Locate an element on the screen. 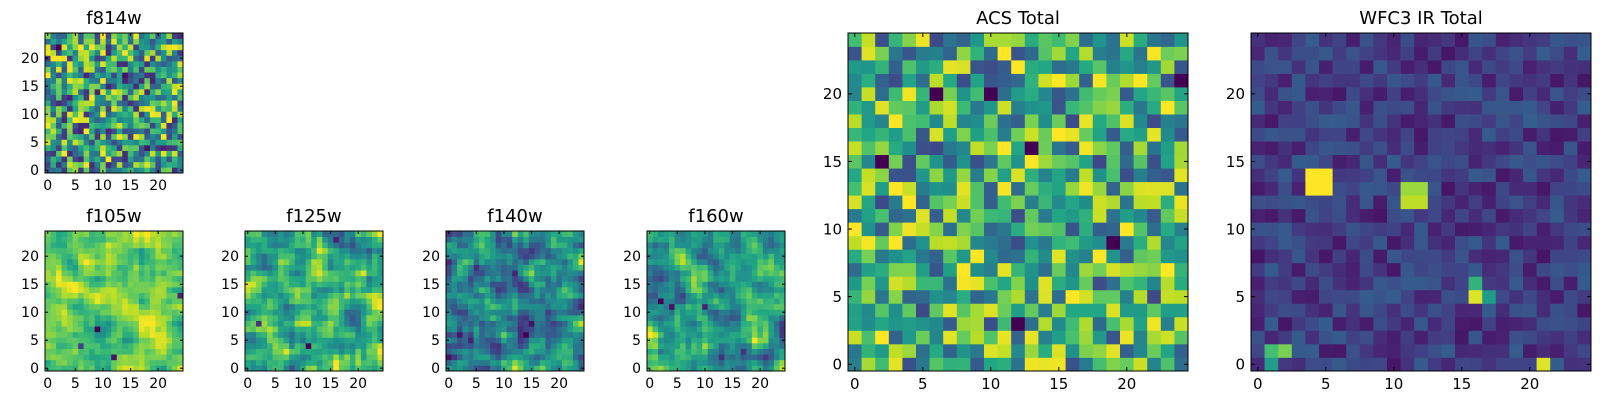 Image resolution: width=1600 pixels, height=400 pixels. x-tick-label: 20 is located at coordinates (158, 384).